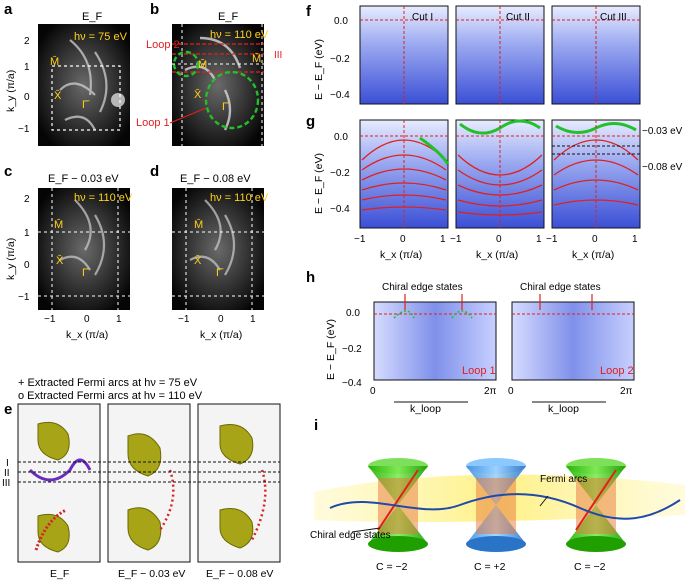  What do you see at coordinates (497, 255) in the screenshot?
I see `kx-axis-label-g2: k_x (π/a)` at bounding box center [497, 255].